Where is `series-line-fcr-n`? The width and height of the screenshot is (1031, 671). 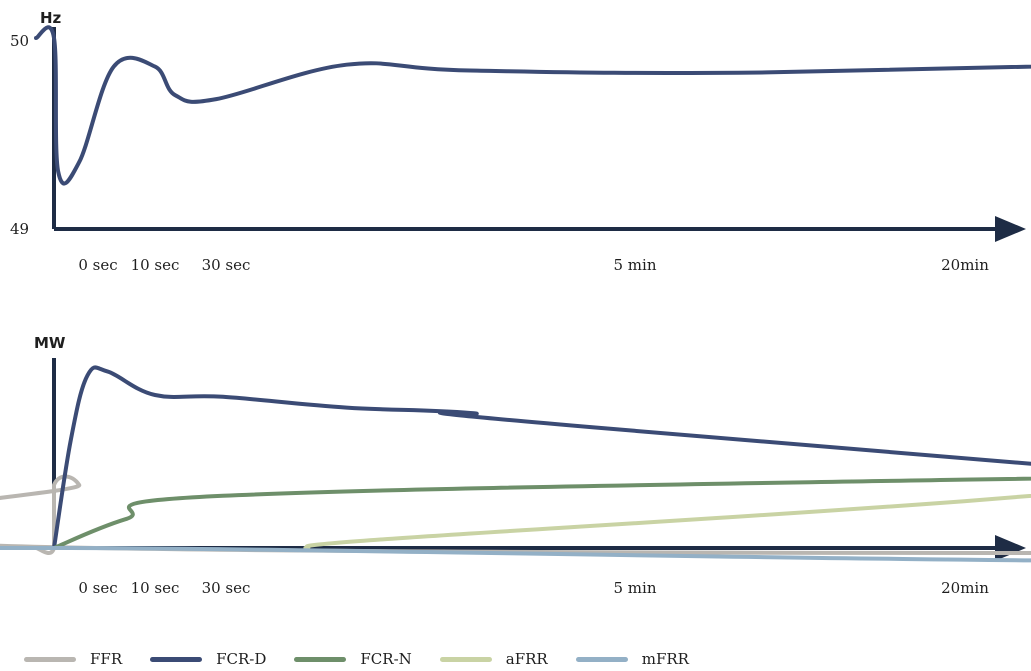
series-line-fcr-n is located at coordinates (541, 513).